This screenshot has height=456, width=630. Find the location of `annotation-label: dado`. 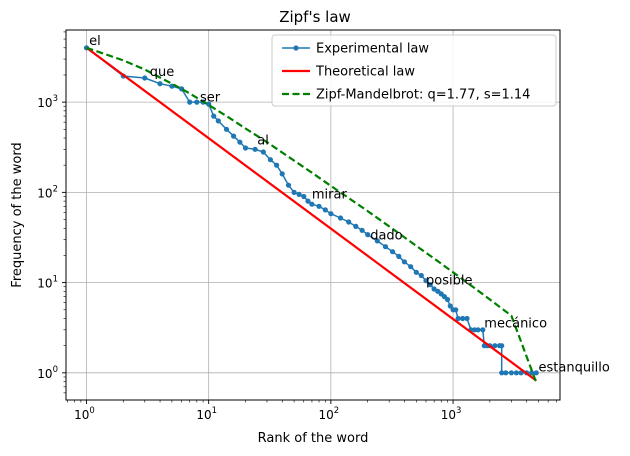

annotation-label: dado is located at coordinates (386, 236).